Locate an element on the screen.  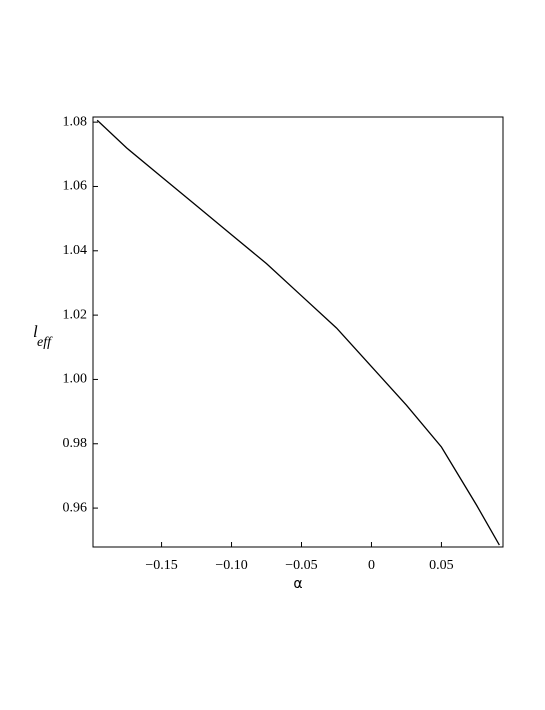
y-tick-label: 0.98 is located at coordinates (75, 443).